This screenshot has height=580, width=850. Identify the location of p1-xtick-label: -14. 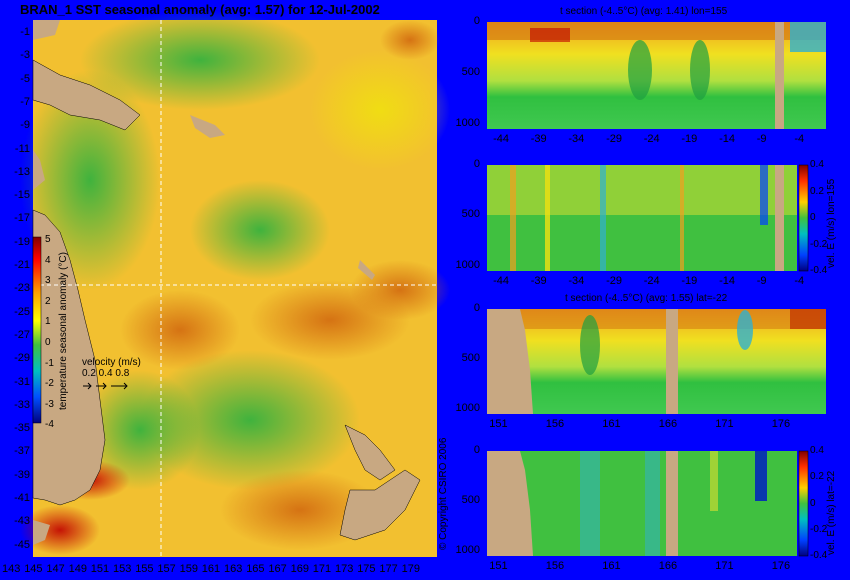
(727, 139).